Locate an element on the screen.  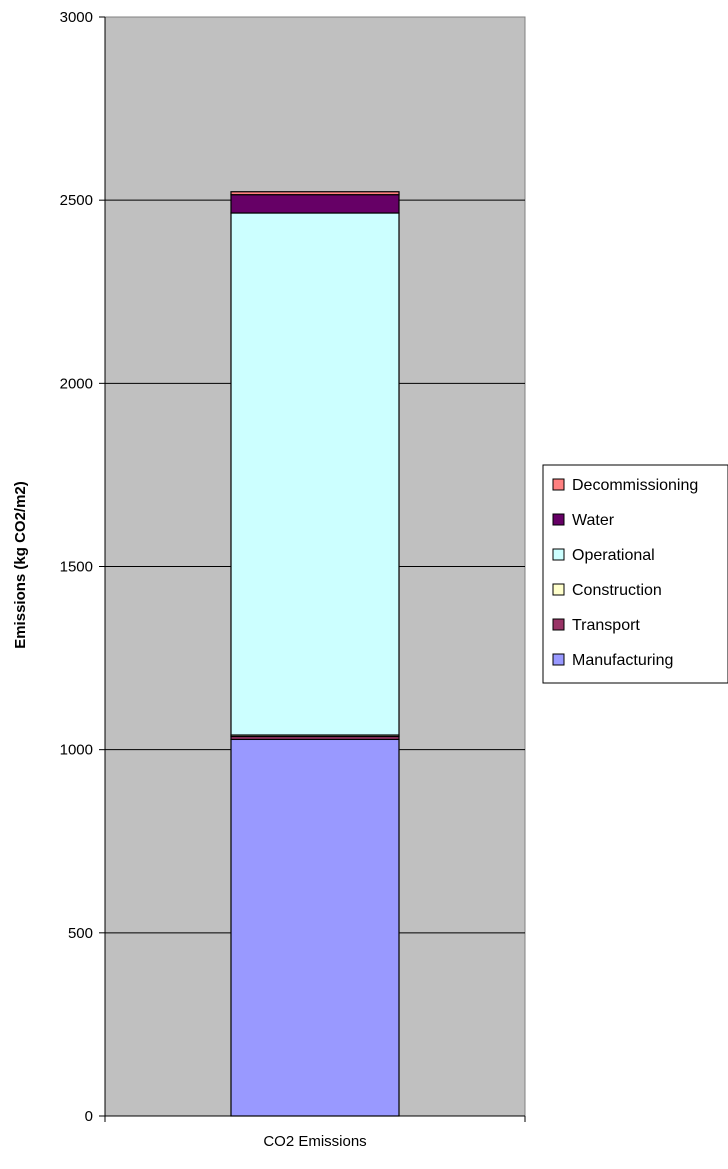
bar-segment-decommissioning is located at coordinates (315, 193).